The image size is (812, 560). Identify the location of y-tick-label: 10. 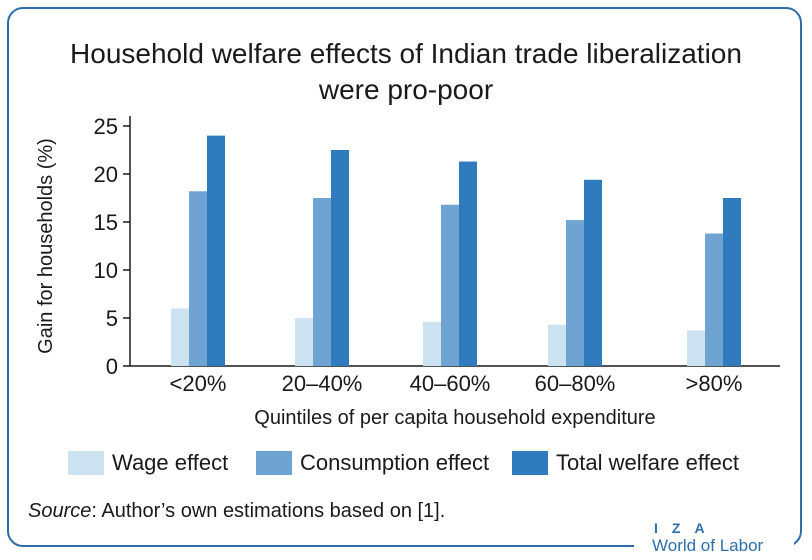
(106, 270).